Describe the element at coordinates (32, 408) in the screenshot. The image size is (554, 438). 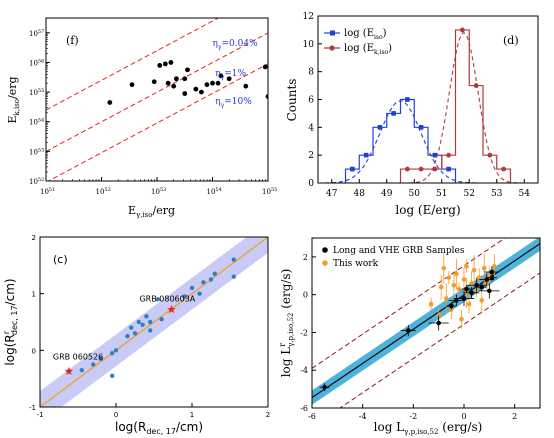
I see `y-tick-label: -1` at that location.